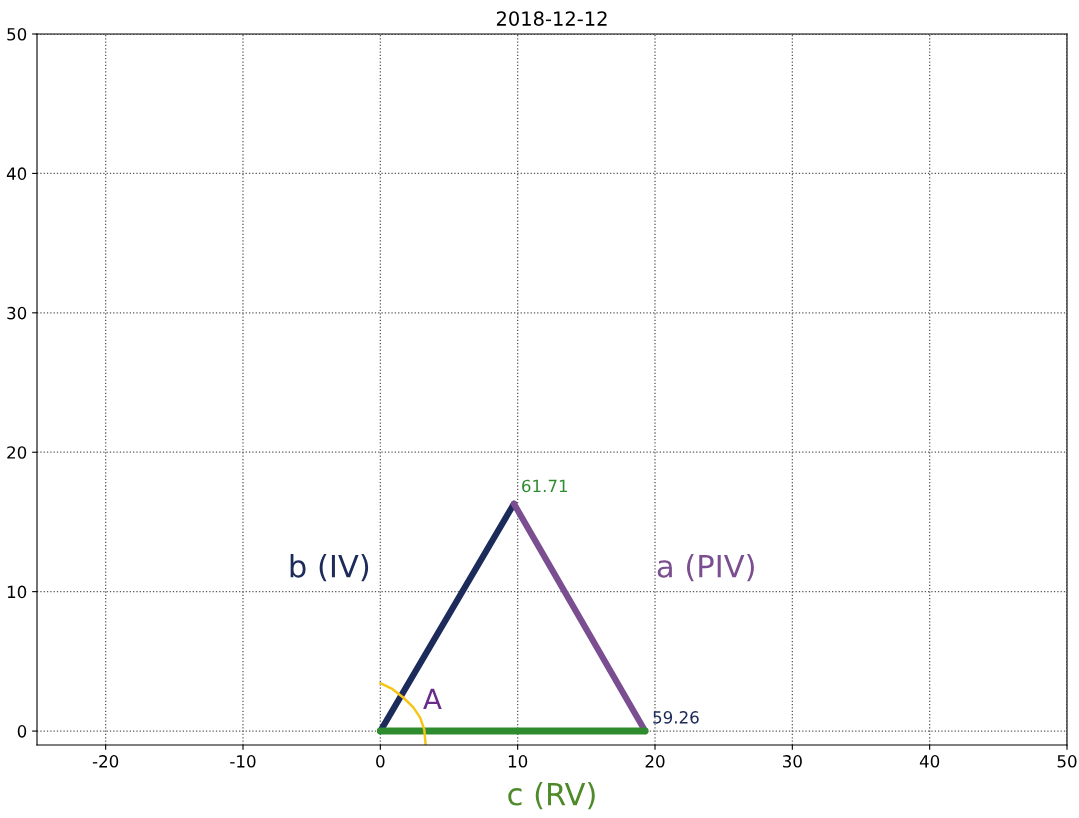 This screenshot has width=1079, height=818. Describe the element at coordinates (792, 761) in the screenshot. I see `x-tick-label: 30` at that location.